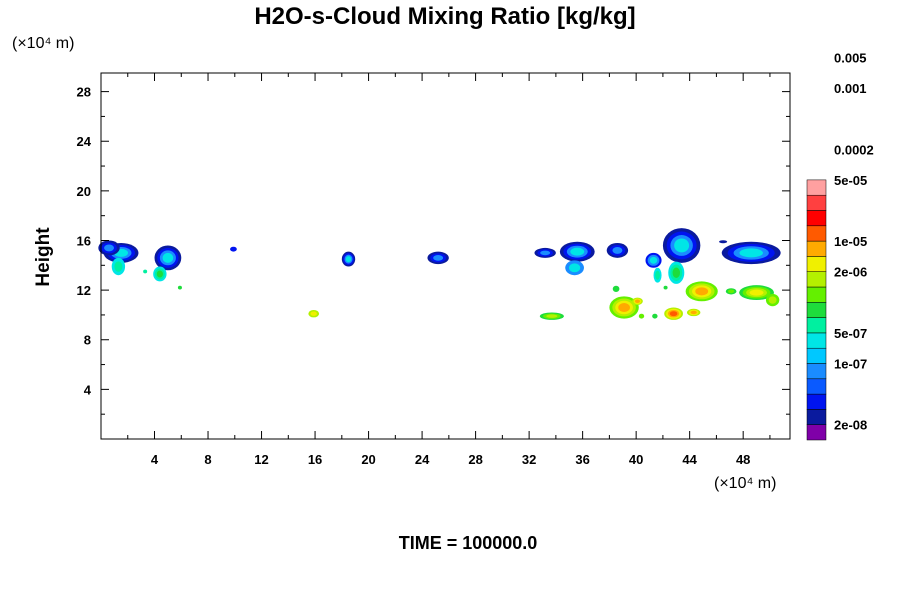  Describe the element at coordinates (43, 43) in the screenshot. I see `y-unit-label: (×10⁴ m)` at that location.